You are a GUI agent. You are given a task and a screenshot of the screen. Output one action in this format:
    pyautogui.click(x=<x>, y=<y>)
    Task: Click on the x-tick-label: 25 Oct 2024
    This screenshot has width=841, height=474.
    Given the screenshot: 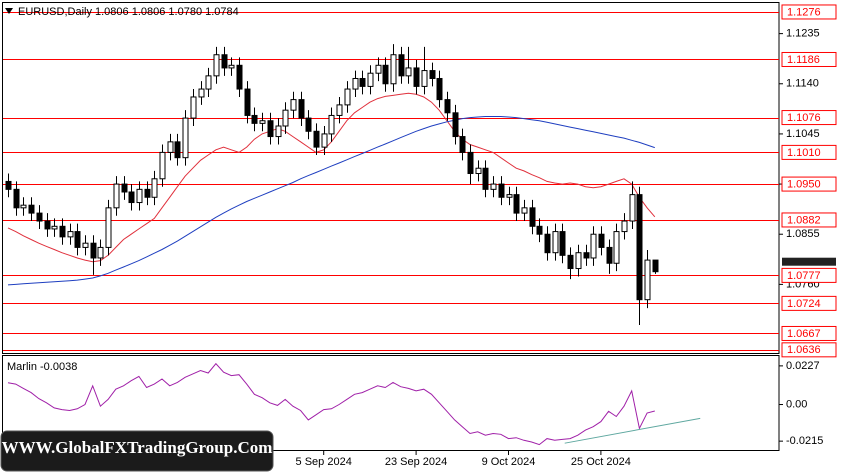 What is the action you would take?
    pyautogui.click(x=601, y=462)
    